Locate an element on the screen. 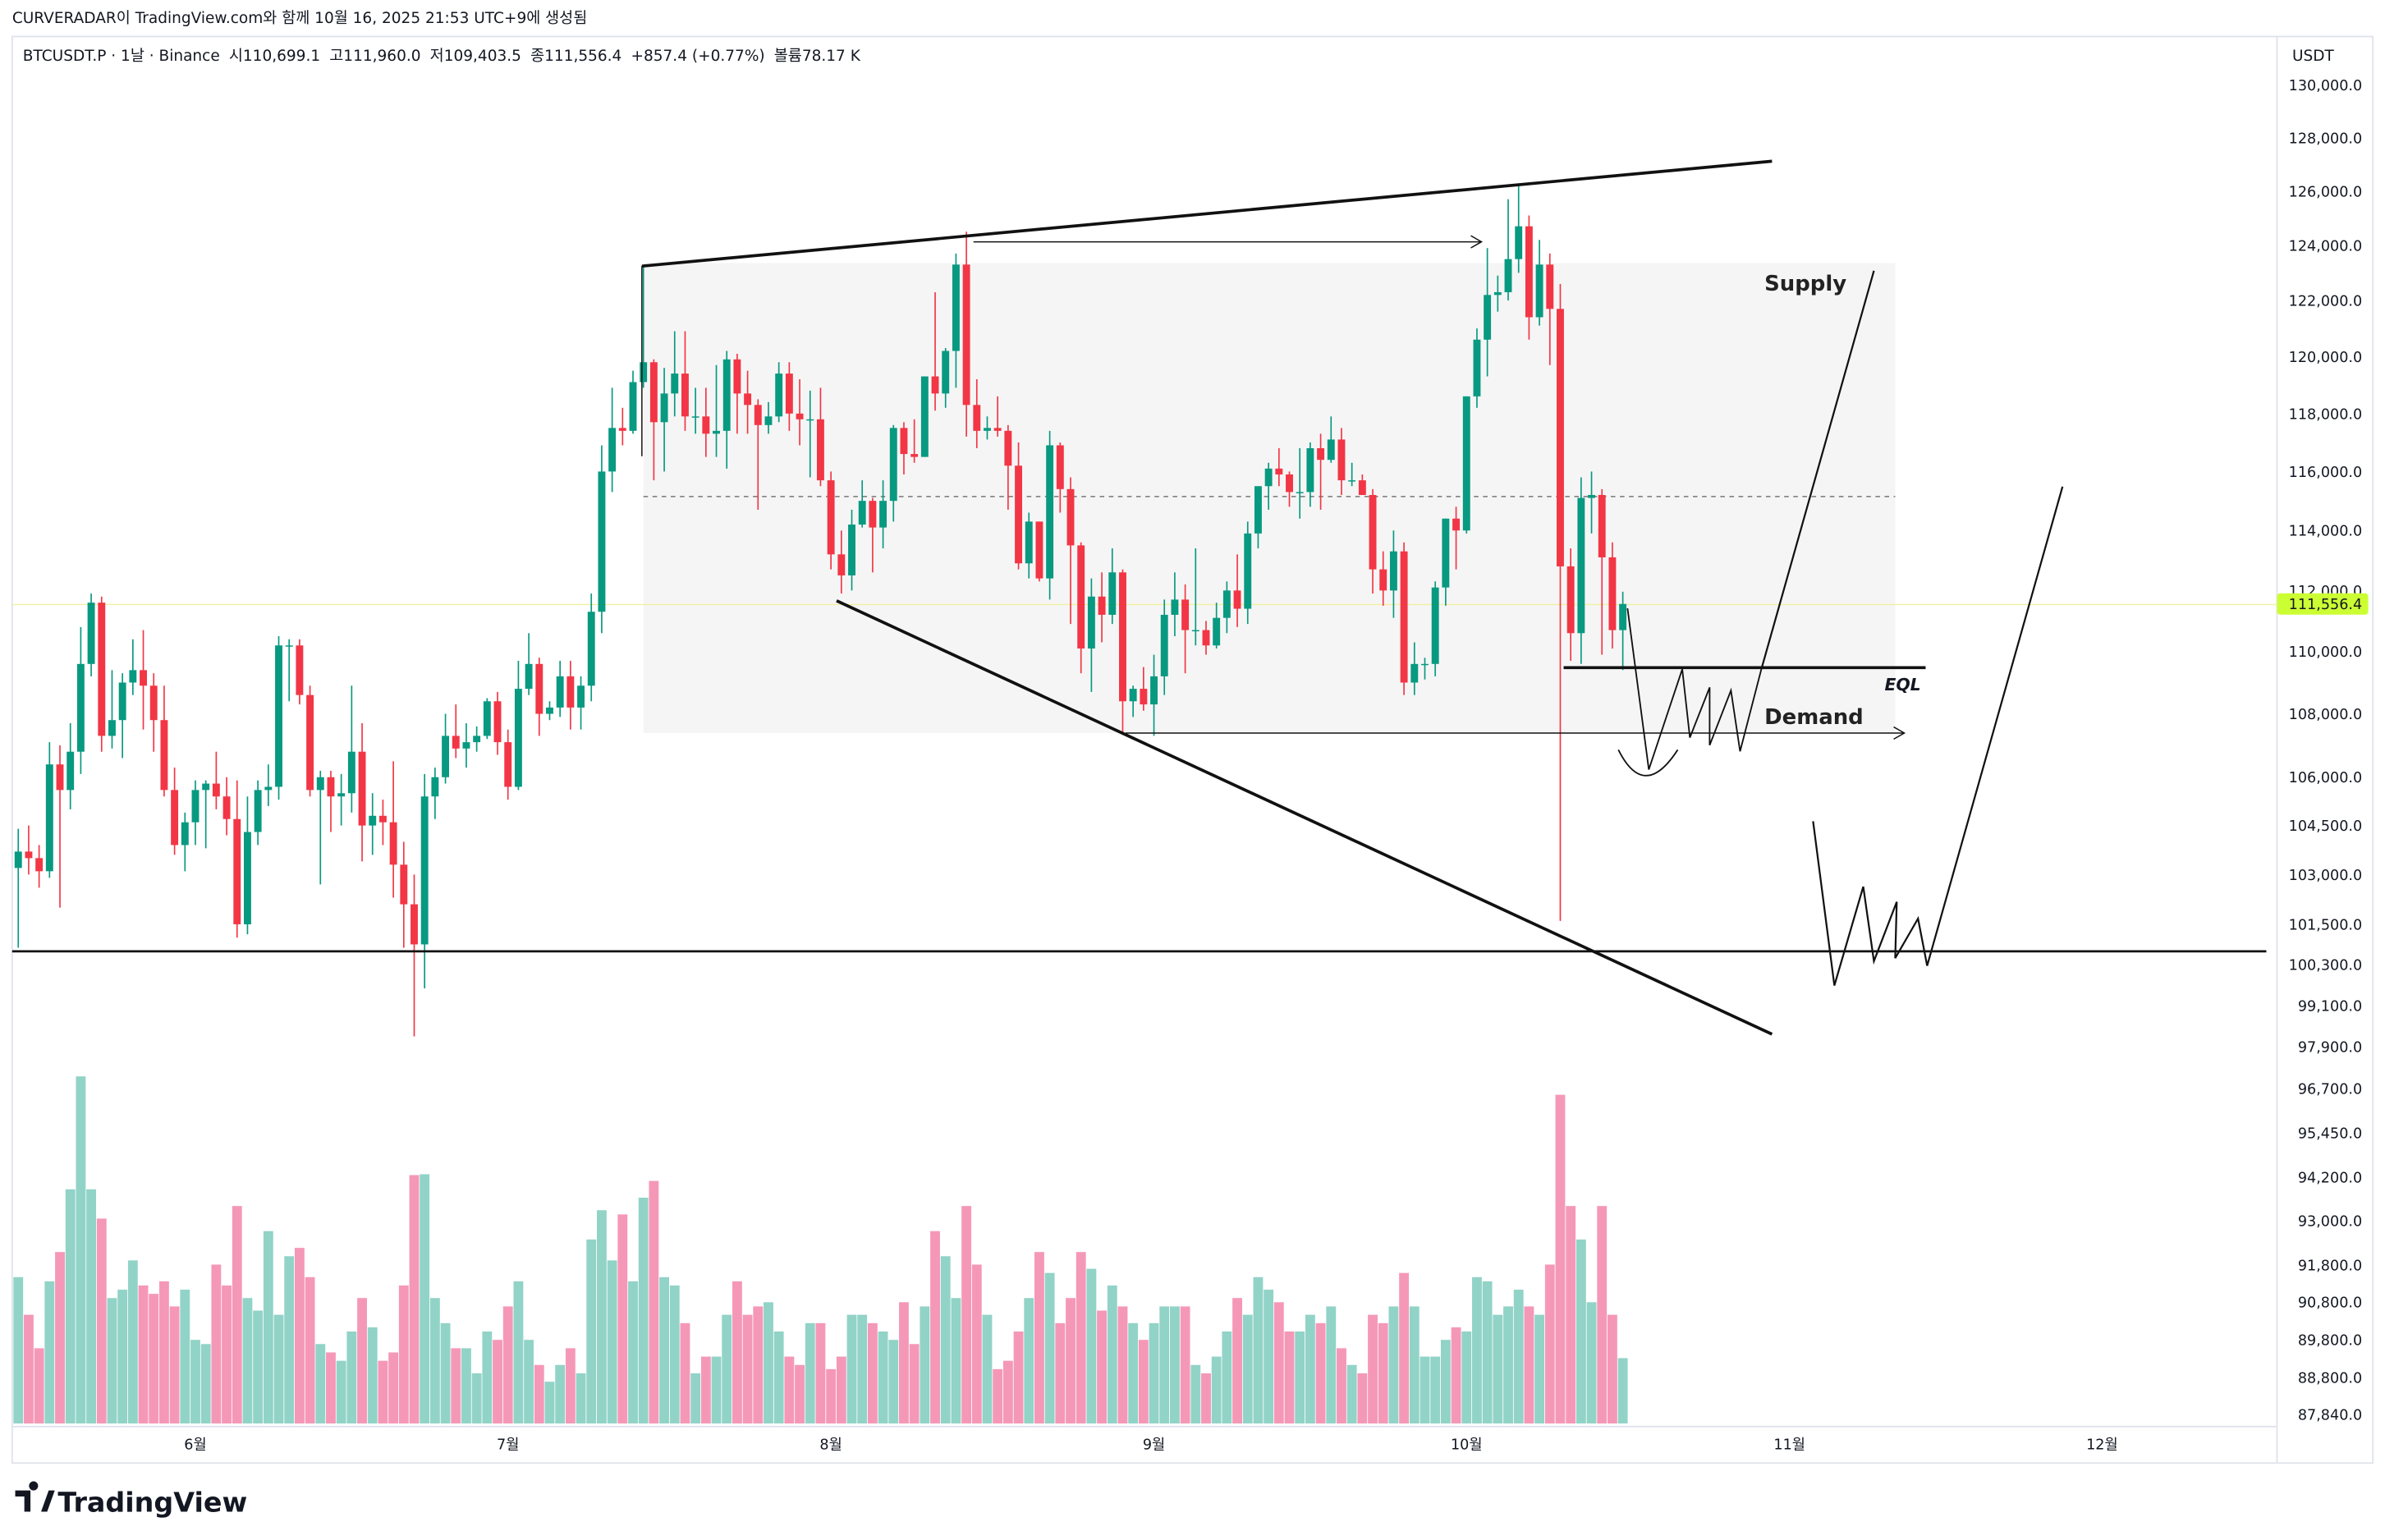  upper-trendline is located at coordinates (1207, 214).